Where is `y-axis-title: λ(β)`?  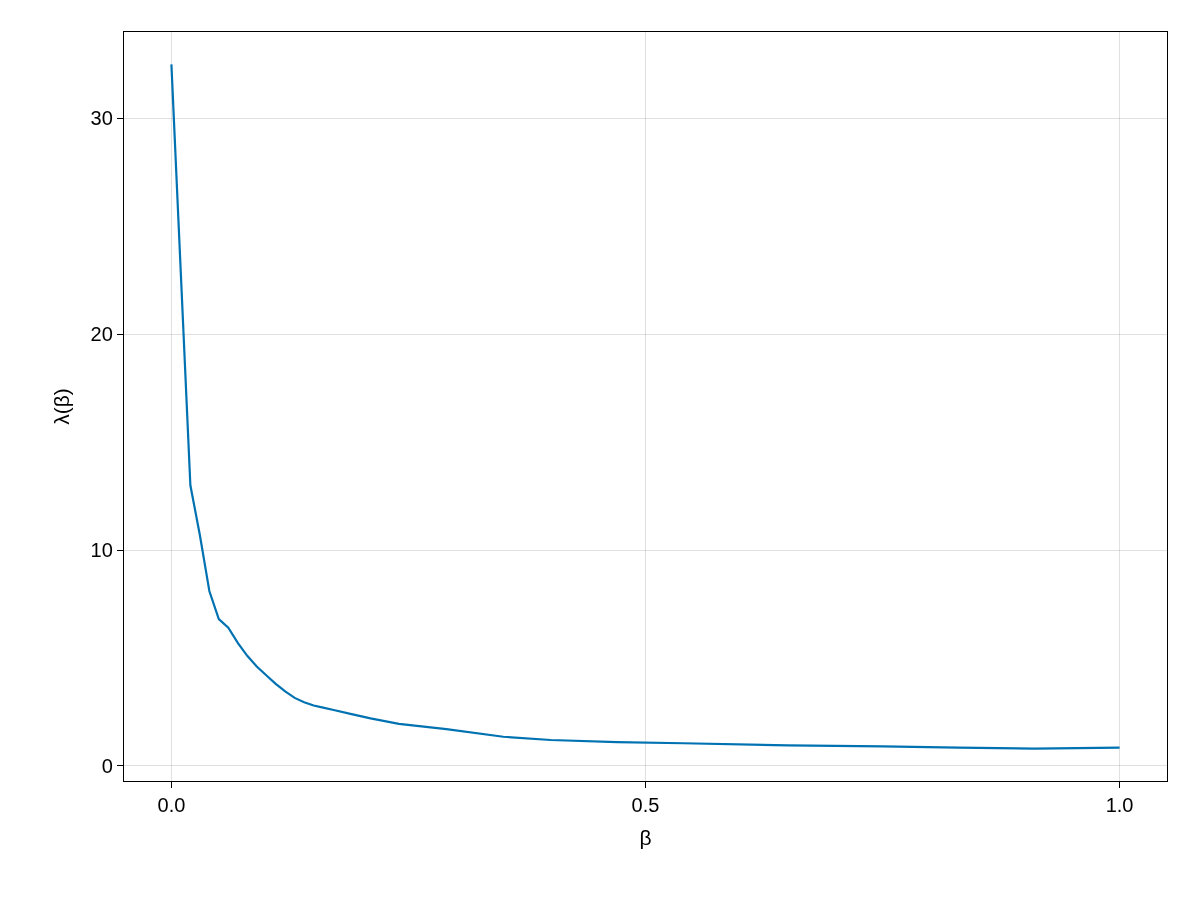
y-axis-title: λ(β) is located at coordinates (61, 406).